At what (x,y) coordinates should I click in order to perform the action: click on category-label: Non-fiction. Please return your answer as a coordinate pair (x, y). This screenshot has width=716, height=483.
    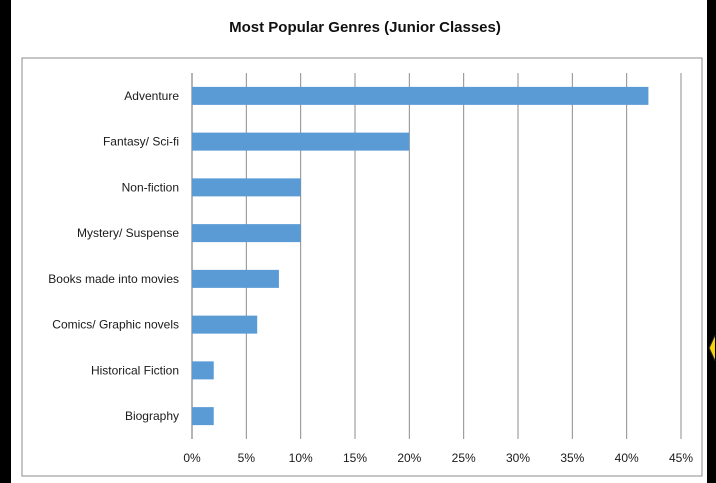
    Looking at the image, I should click on (150, 187).